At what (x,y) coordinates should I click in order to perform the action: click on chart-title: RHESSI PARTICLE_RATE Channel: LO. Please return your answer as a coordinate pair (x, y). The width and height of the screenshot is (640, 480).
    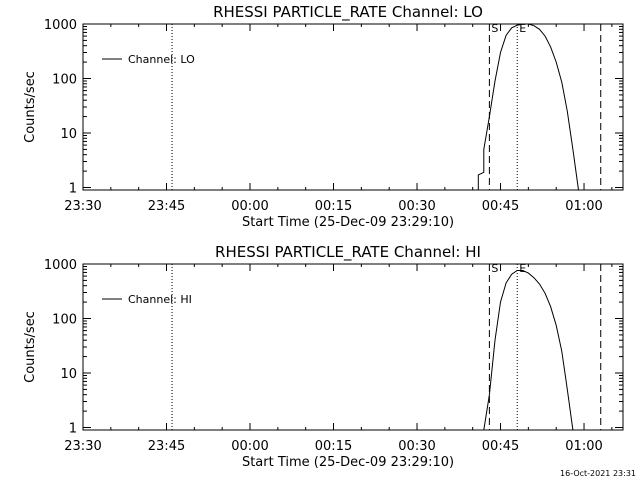
    Looking at the image, I should click on (348, 12).